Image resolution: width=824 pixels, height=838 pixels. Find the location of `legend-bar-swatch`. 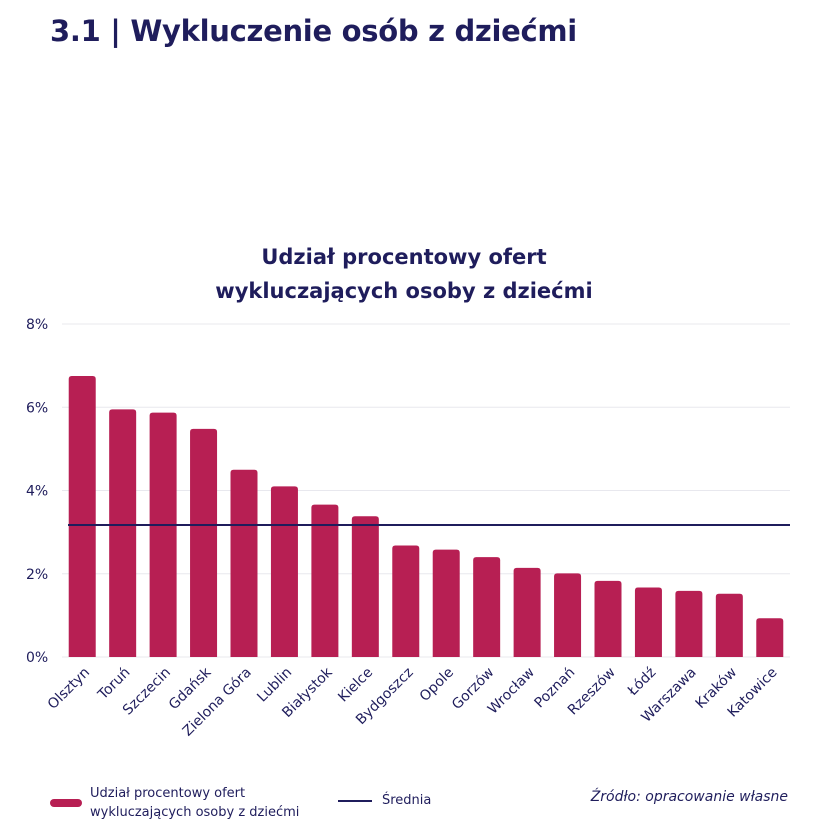

legend-bar-swatch is located at coordinates (66, 803).